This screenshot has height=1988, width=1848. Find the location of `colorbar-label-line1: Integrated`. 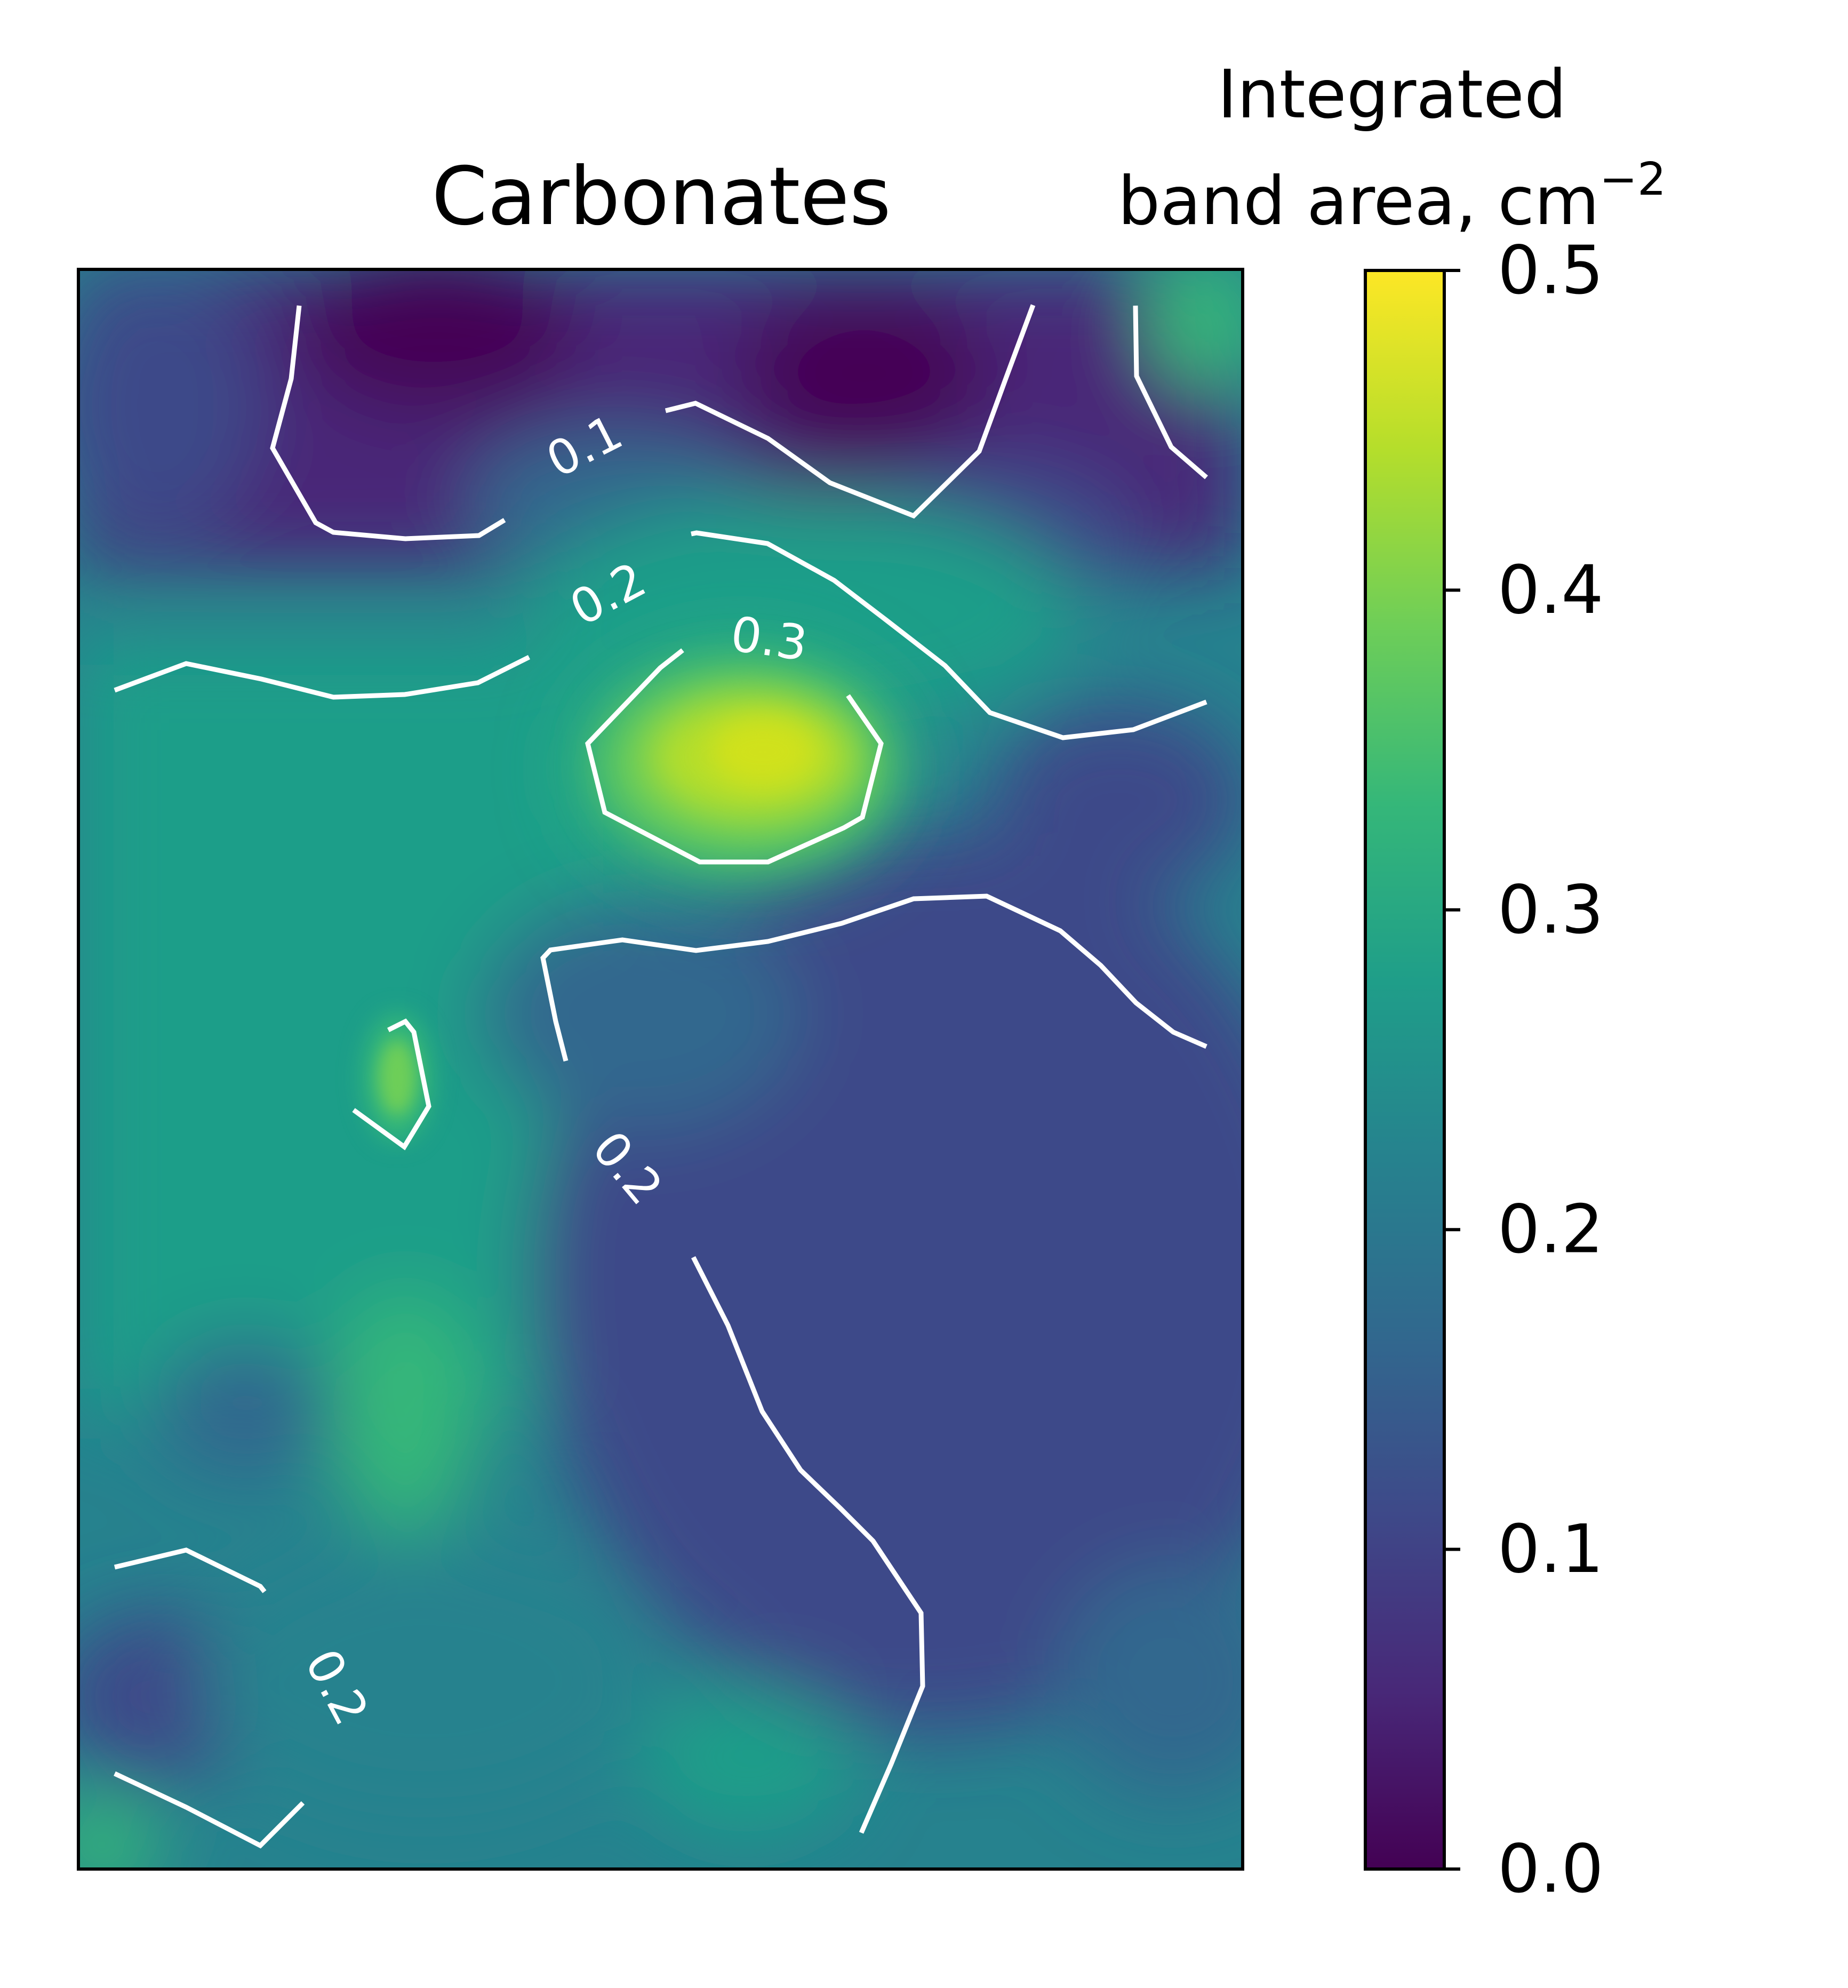

colorbar-label-line1: Integrated is located at coordinates (1392, 94).